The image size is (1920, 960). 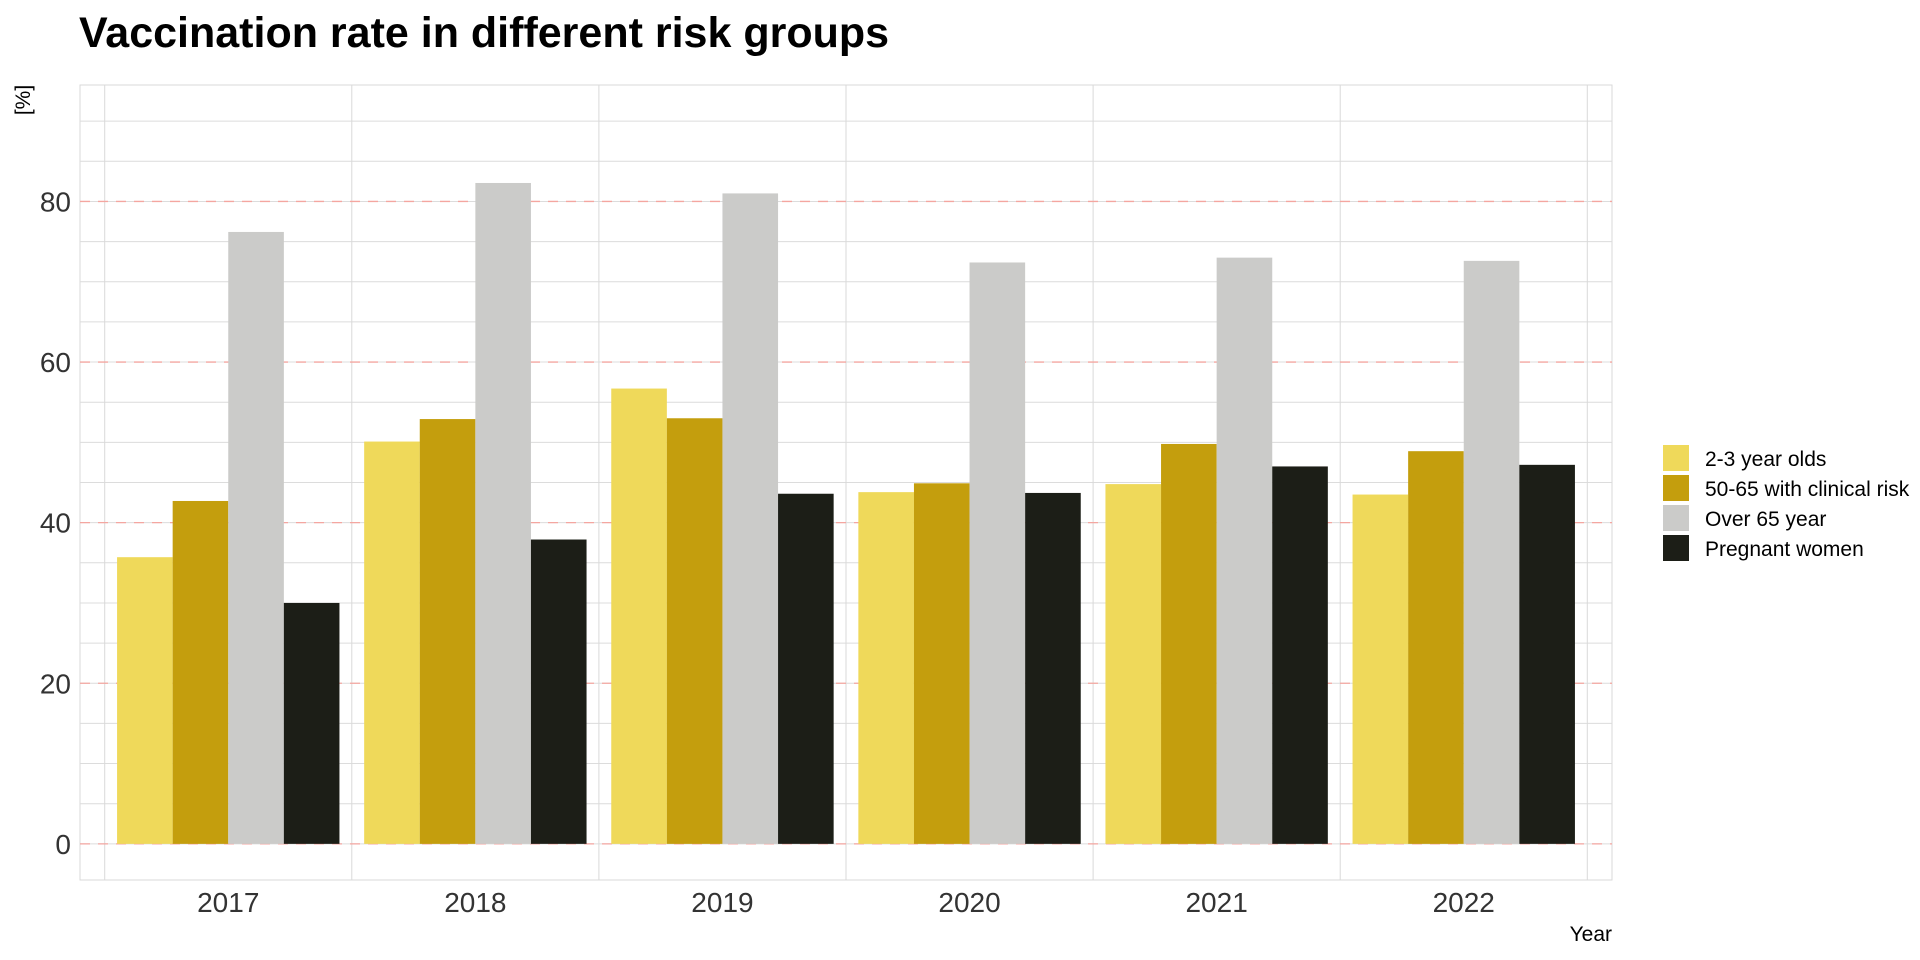 What do you see at coordinates (846, 902) in the screenshot?
I see `x-axis-ticks: 2017 2018 2019 2020 2021 2022` at bounding box center [846, 902].